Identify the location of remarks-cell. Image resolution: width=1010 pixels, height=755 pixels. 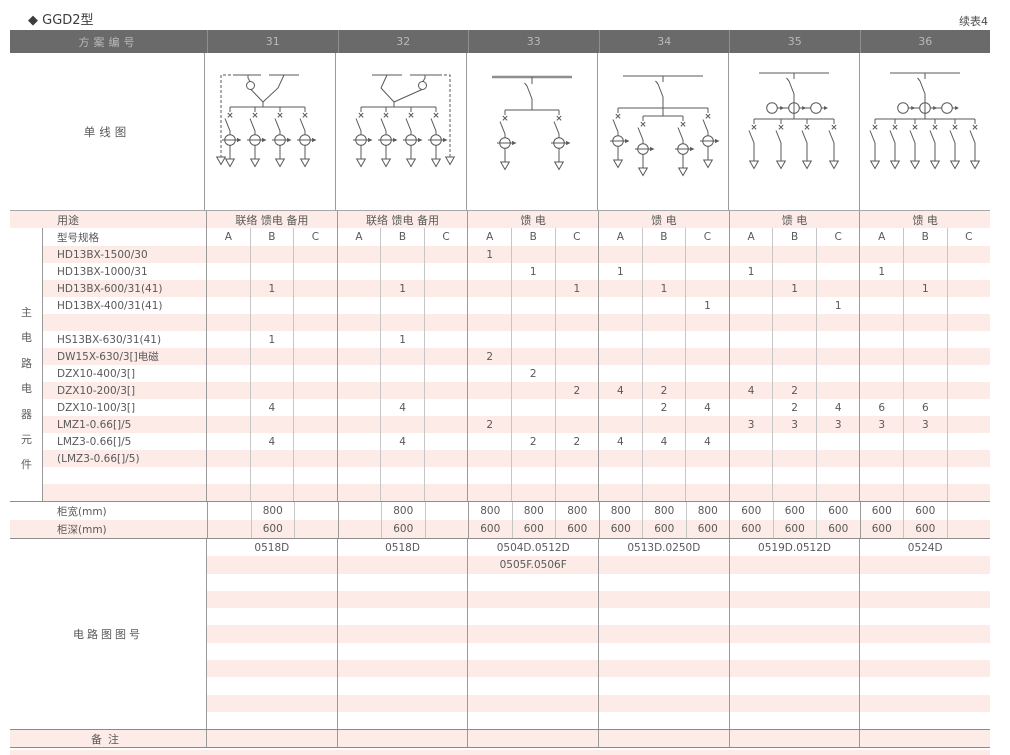
(532, 739).